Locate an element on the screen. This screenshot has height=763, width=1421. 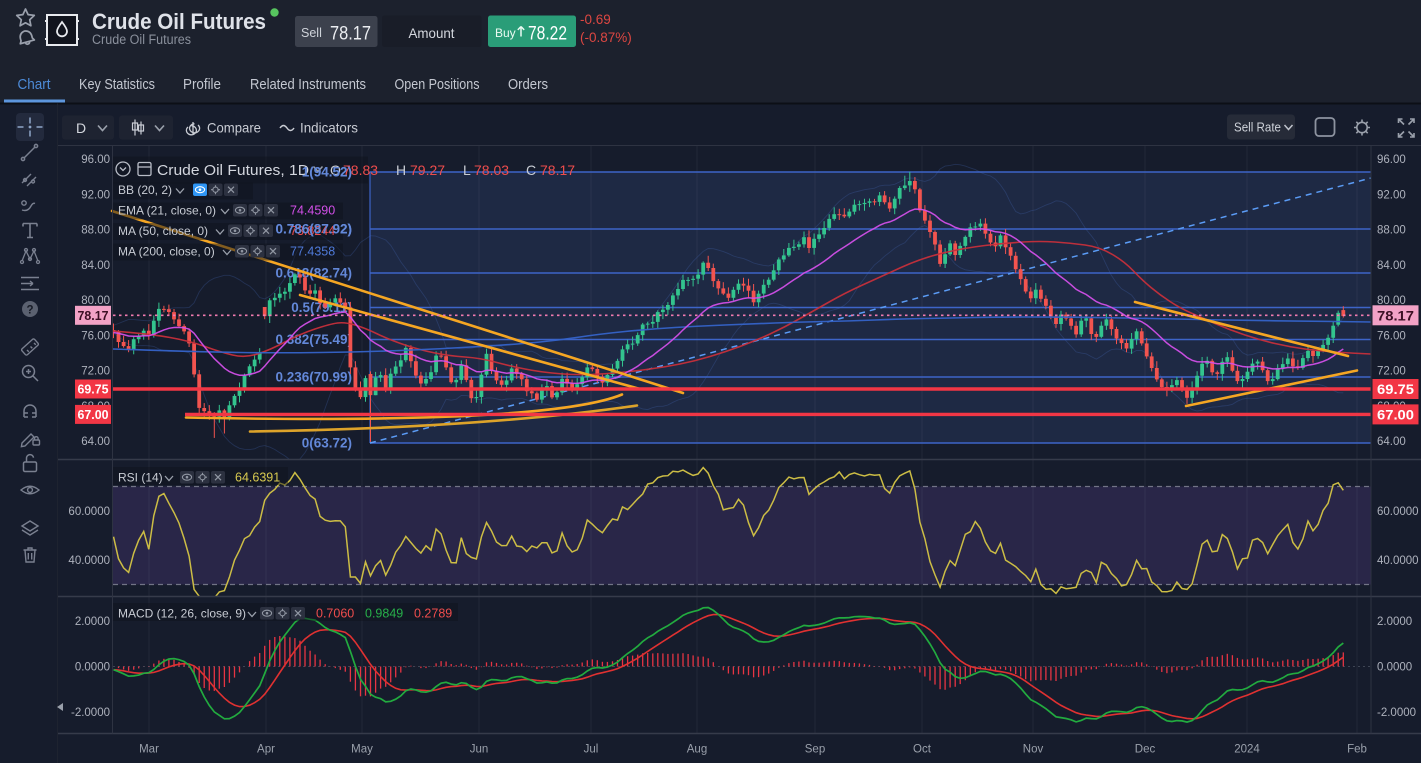
svg-text: Buy is located at coordinates (505, 33).